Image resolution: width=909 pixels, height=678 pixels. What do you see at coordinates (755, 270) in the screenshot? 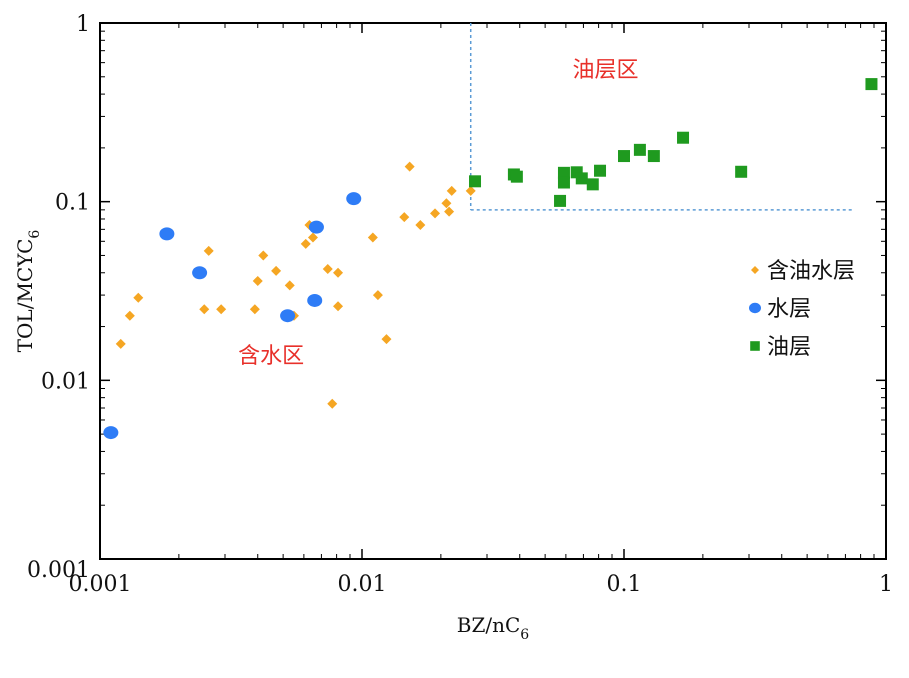
I see `legend-oil-water-layer-point-marker` at bounding box center [755, 270].